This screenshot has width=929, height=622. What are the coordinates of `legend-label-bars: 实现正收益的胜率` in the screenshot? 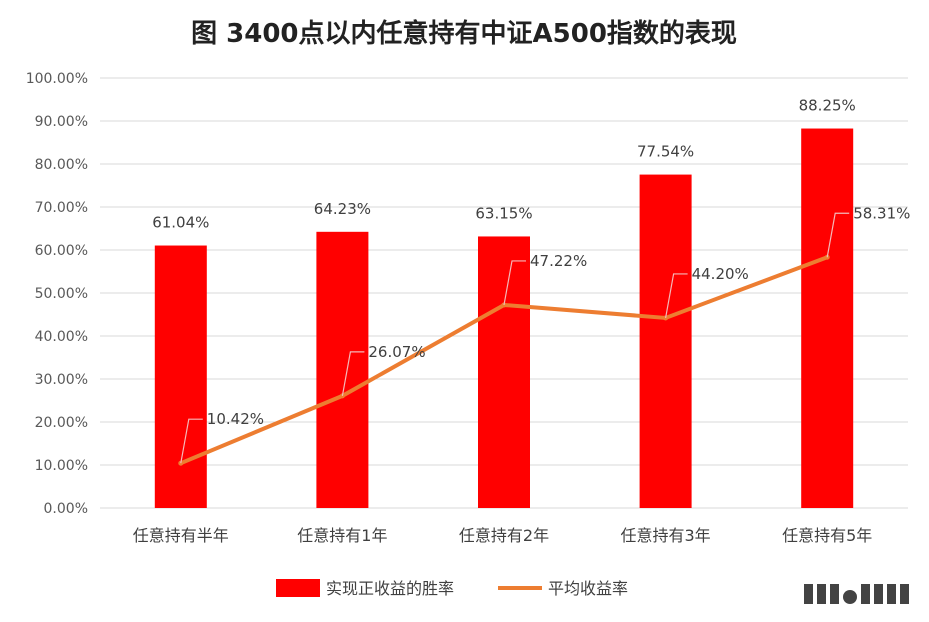 It's located at (390, 588).